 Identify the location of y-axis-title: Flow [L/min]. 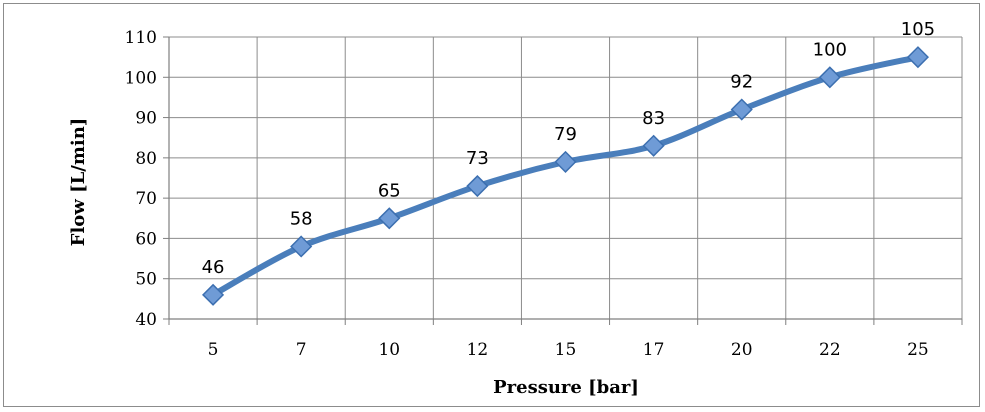
(78, 182).